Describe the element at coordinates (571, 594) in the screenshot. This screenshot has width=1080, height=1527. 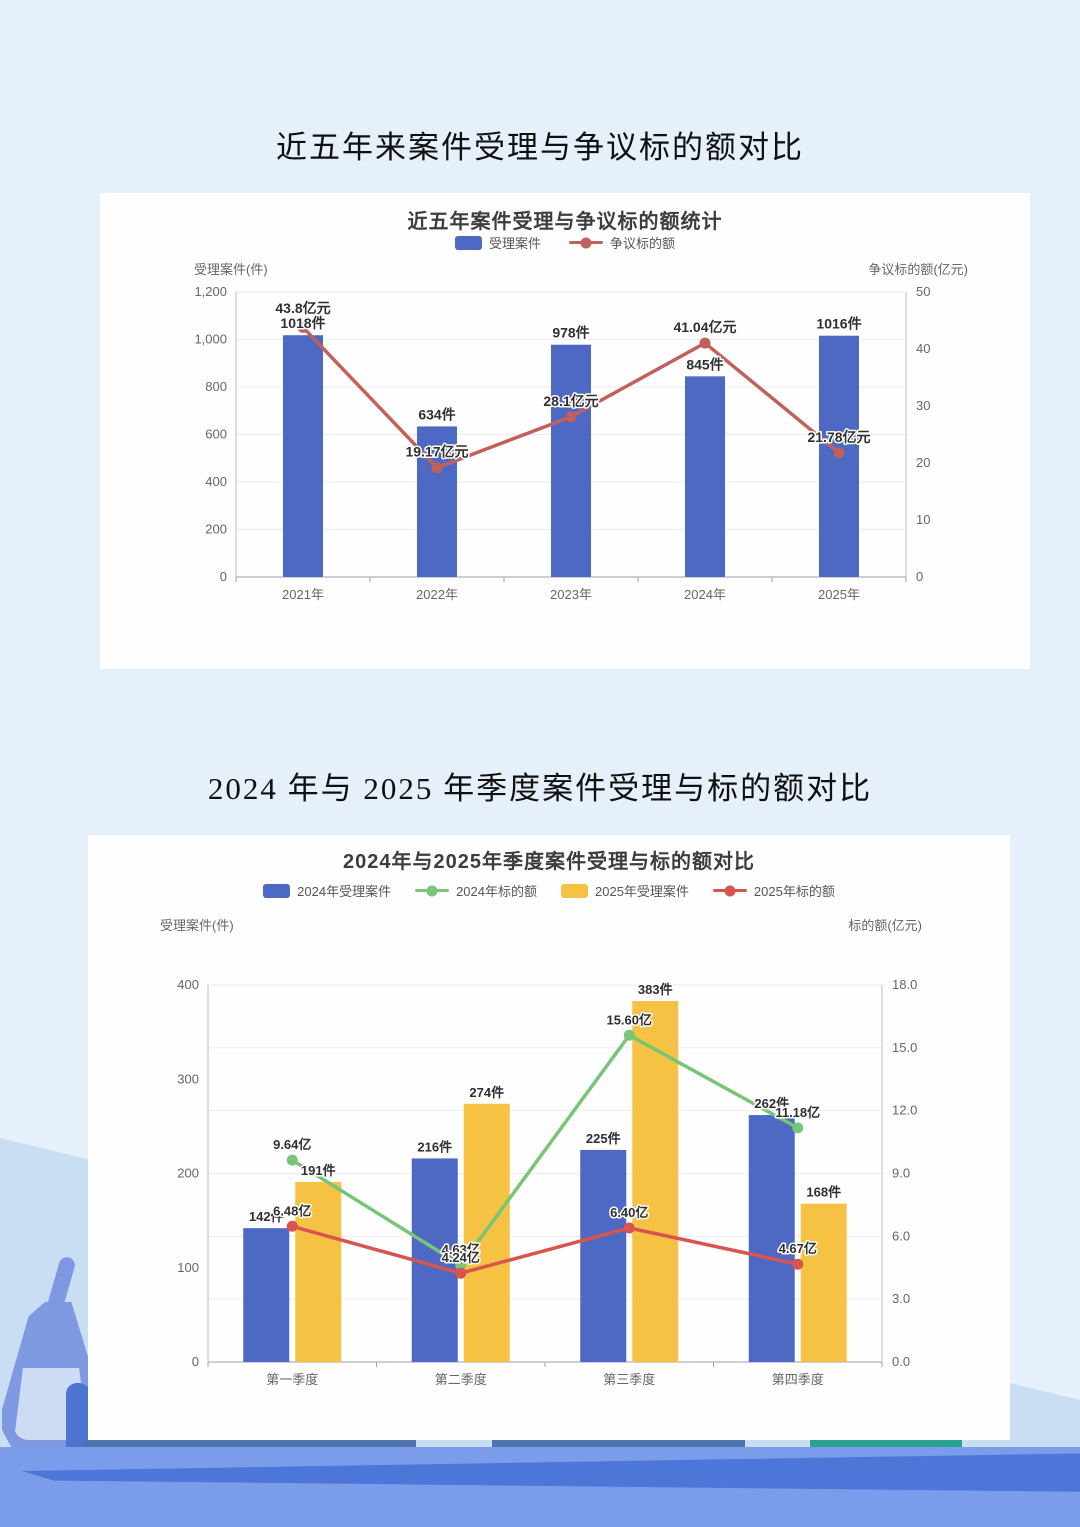
I see `svg-text: 2023年` at that location.